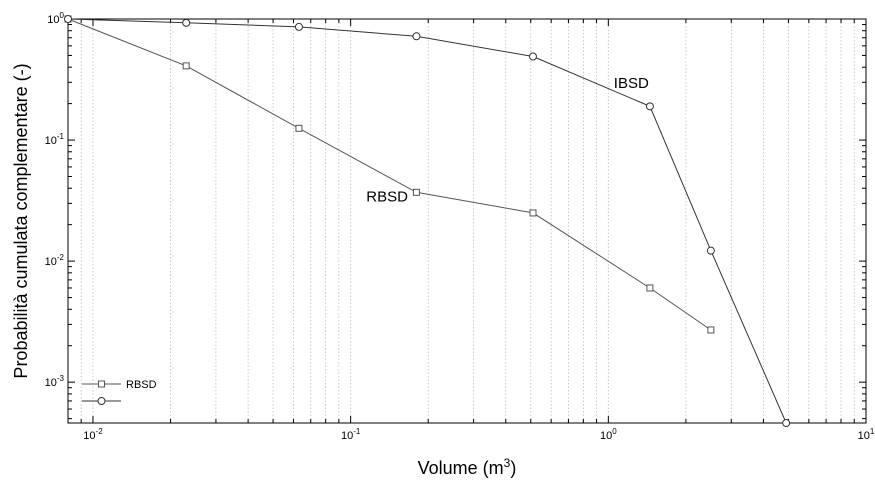  What do you see at coordinates (507, 140) in the screenshot?
I see `annotations: IBSD RBSD` at bounding box center [507, 140].